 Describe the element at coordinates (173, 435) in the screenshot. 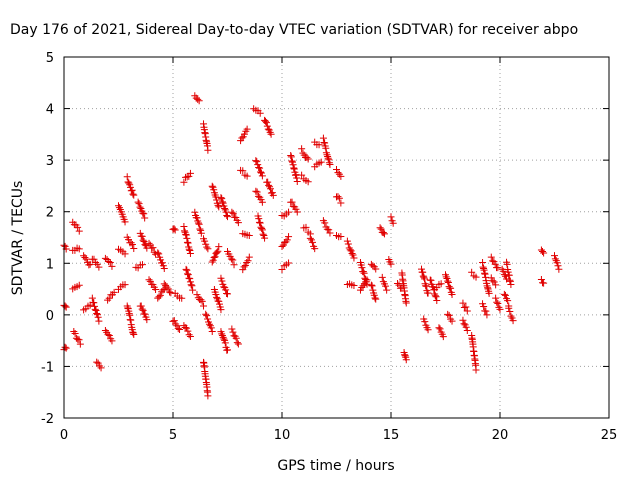

I see `x-tick-label: 5` at that location.